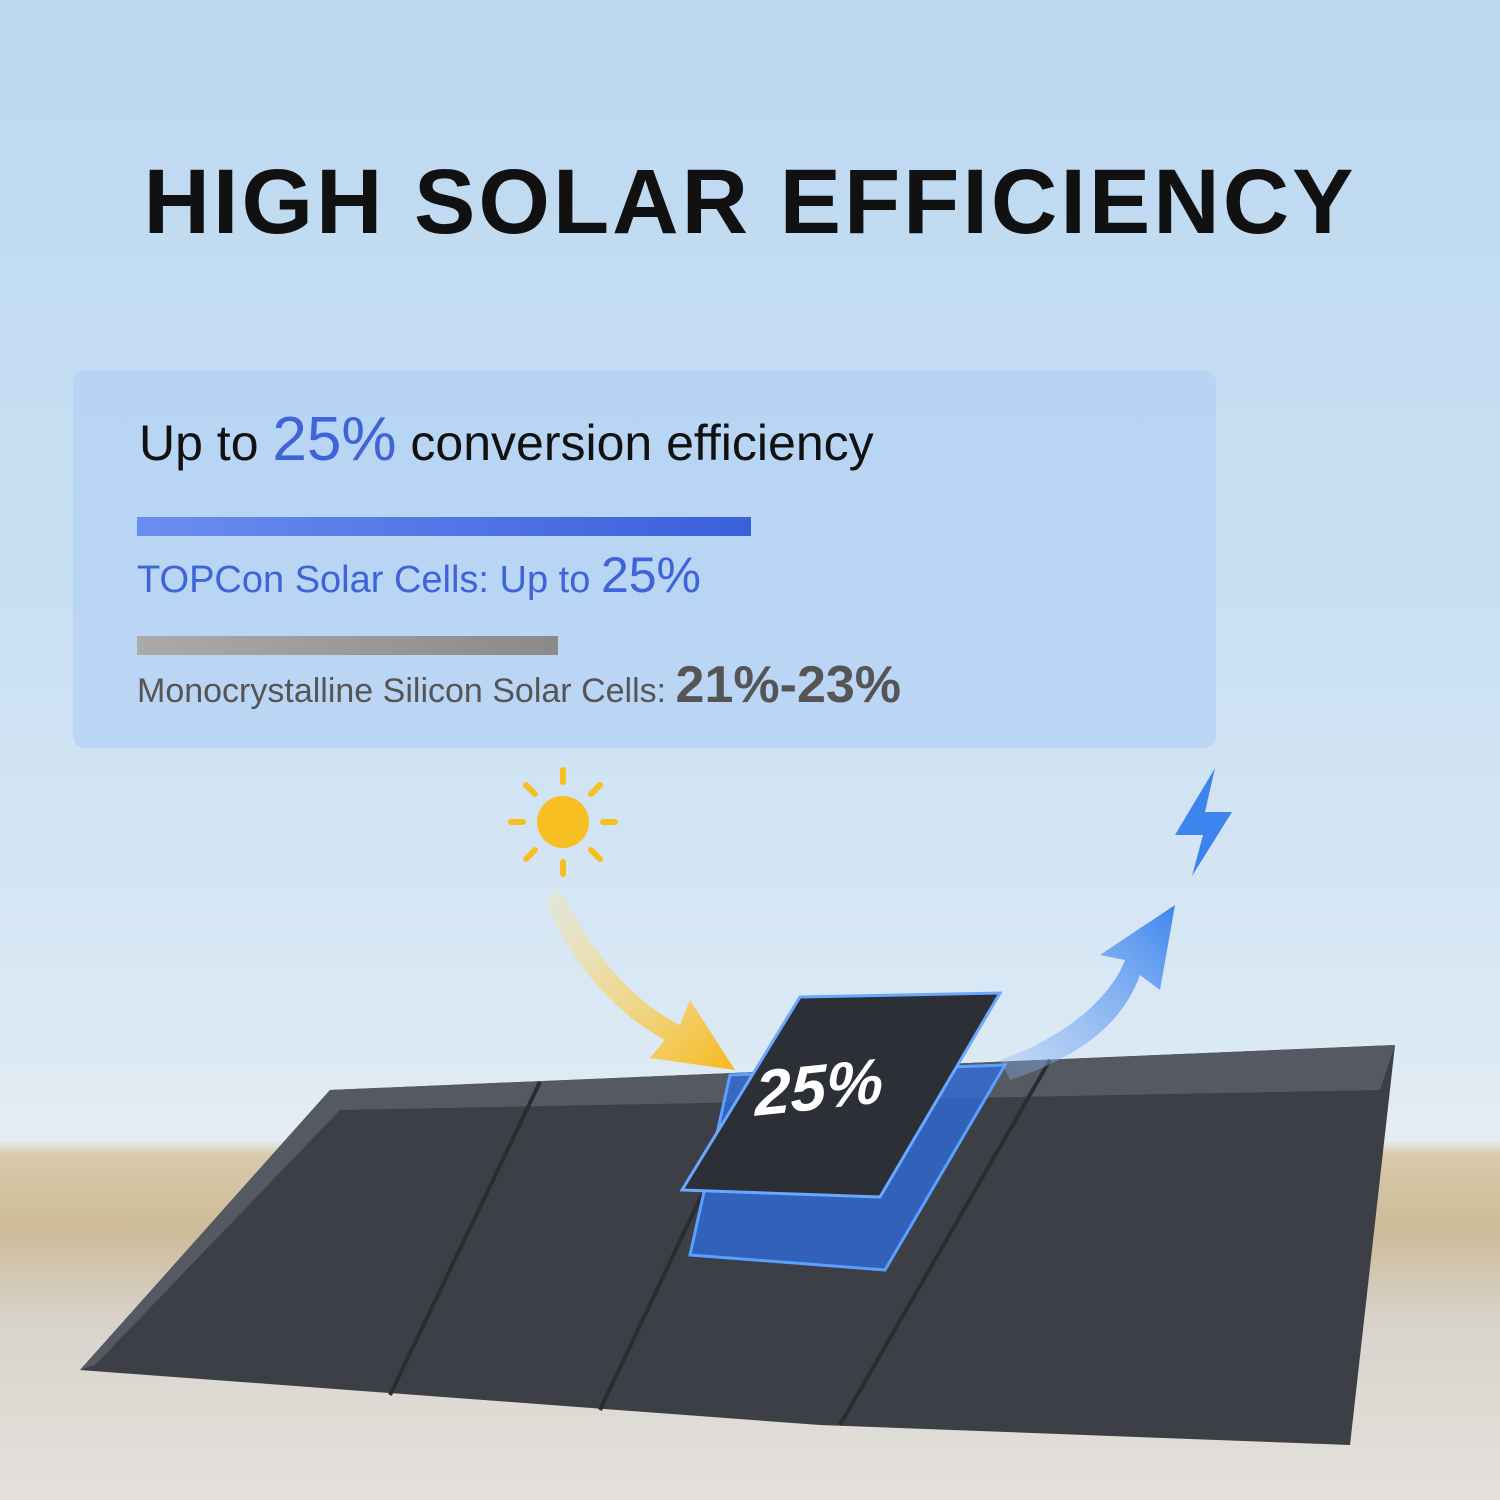 Image resolution: width=1500 pixels, height=1500 pixels. I want to click on mono-label-text: Monocrystalline Silicon Solar Cells:, so click(402, 691).